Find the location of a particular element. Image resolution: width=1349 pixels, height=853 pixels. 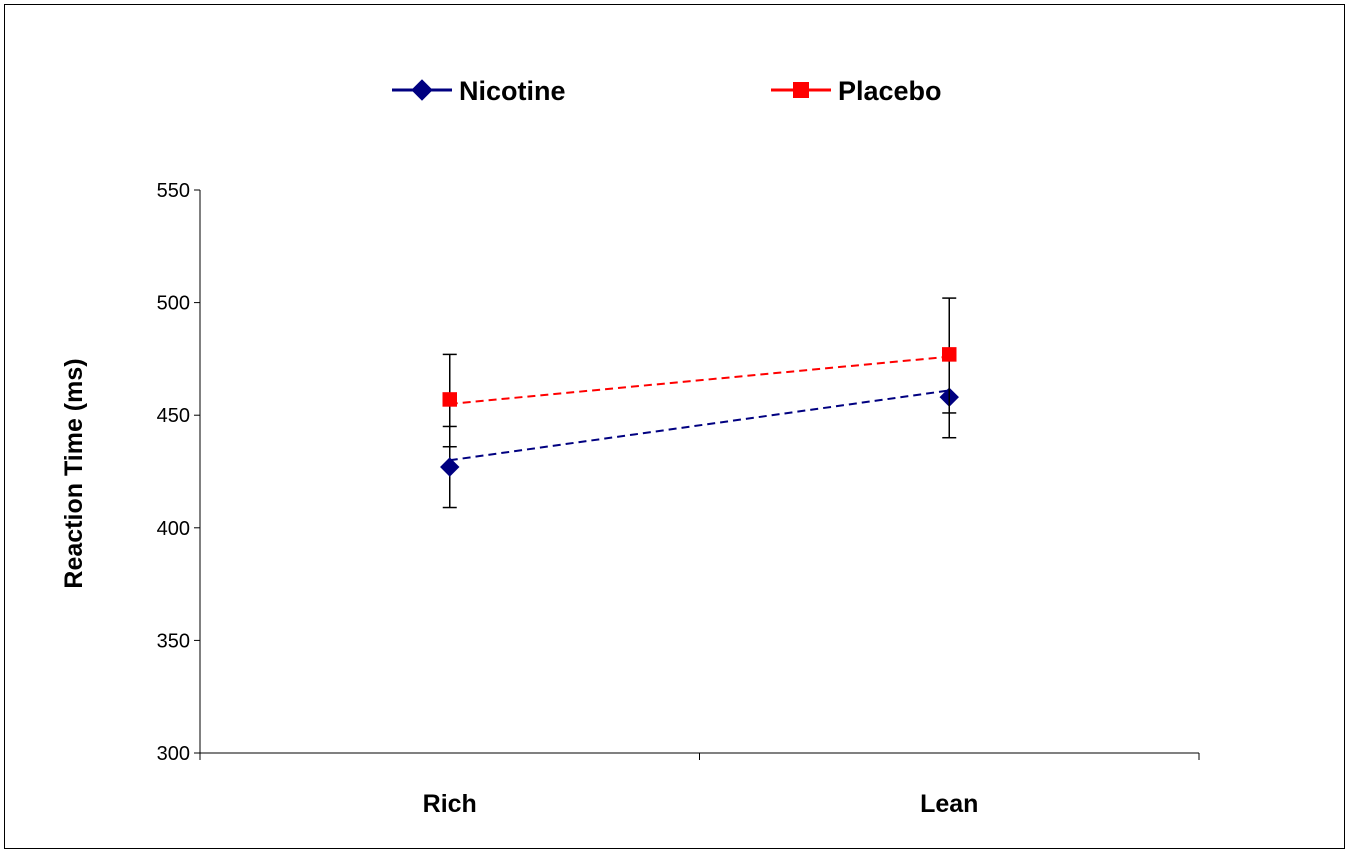

legend-item-nicotine: Nicotine is located at coordinates (479, 91).